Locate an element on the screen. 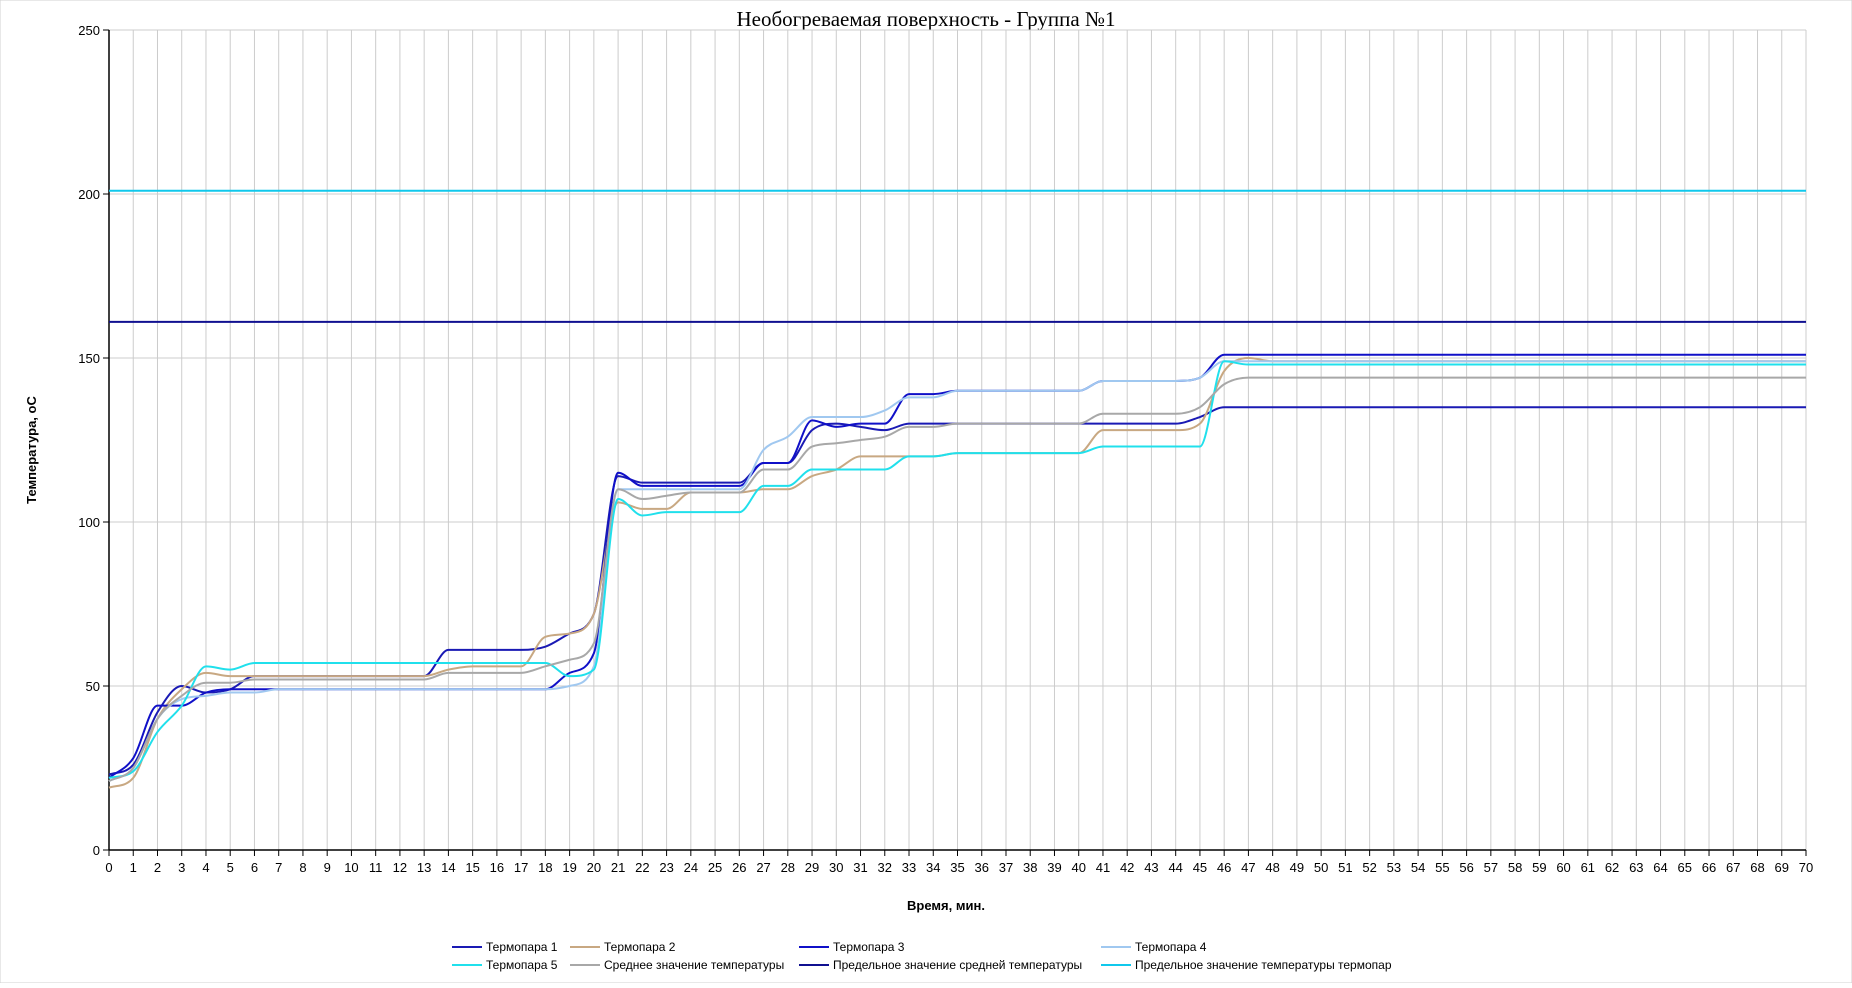 This screenshot has height=988, width=1852. x-tick-label: 48 is located at coordinates (1272, 867).